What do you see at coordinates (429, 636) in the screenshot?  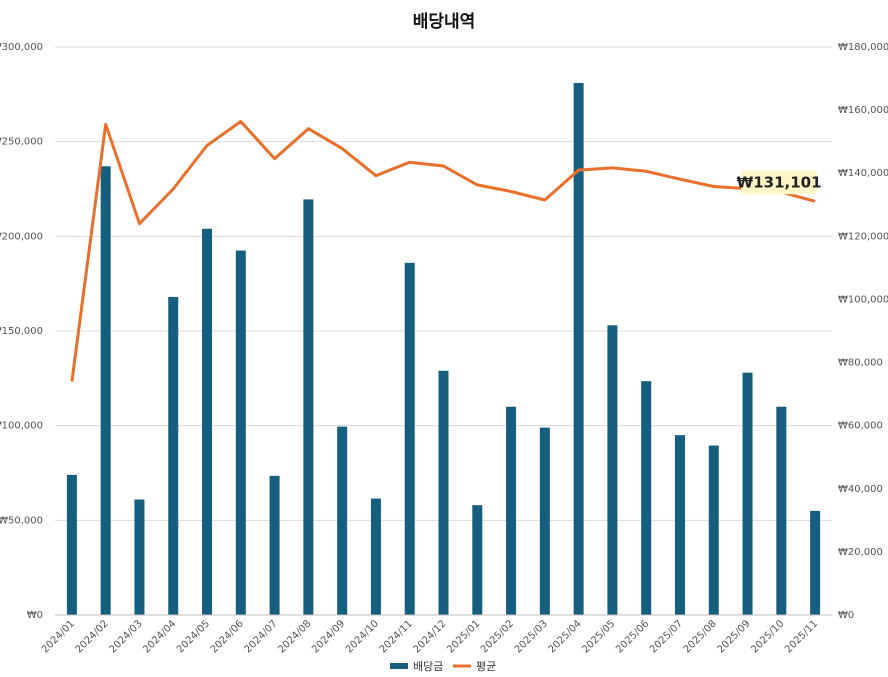 I see `x-tick-label: 2024/12` at bounding box center [429, 636].